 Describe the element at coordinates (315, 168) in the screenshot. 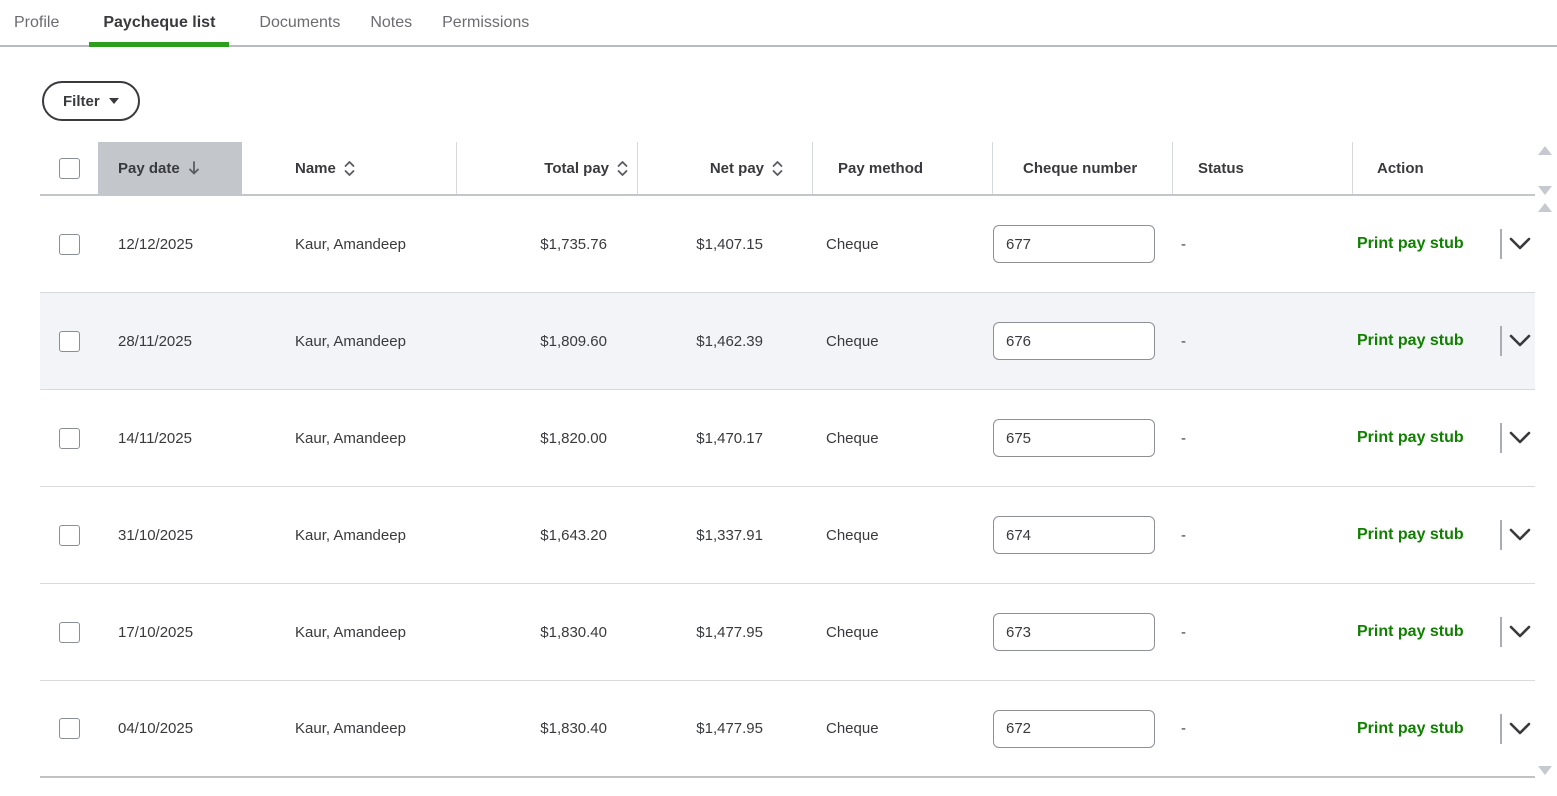

I see `column-label-name: Name` at that location.